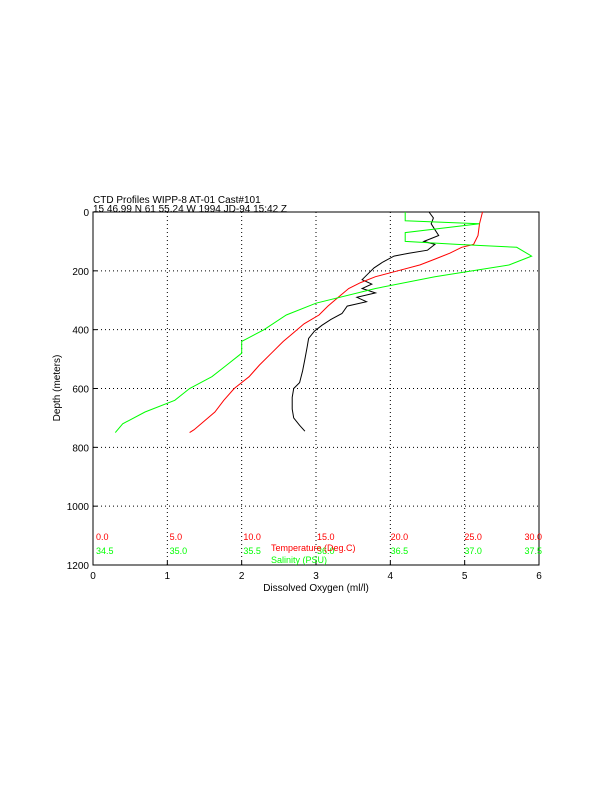  Describe the element at coordinates (533, 537) in the screenshot. I see `temperature-tick-label: 30.0` at that location.